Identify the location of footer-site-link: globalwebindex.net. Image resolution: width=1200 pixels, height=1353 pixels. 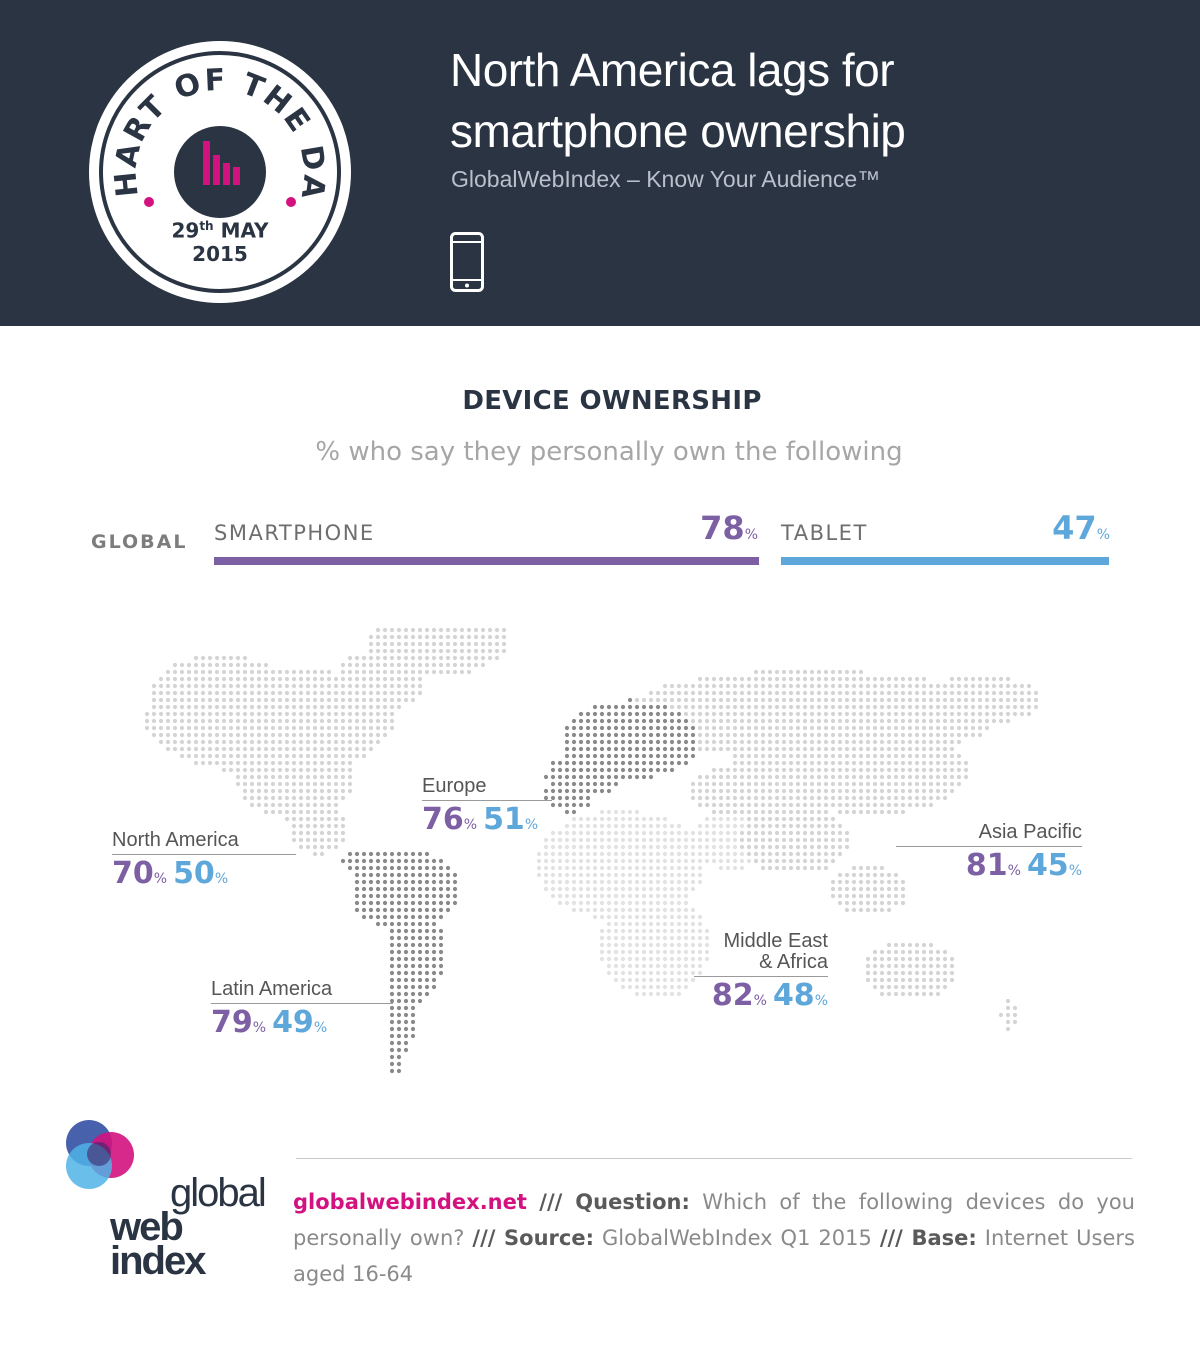
(410, 1202).